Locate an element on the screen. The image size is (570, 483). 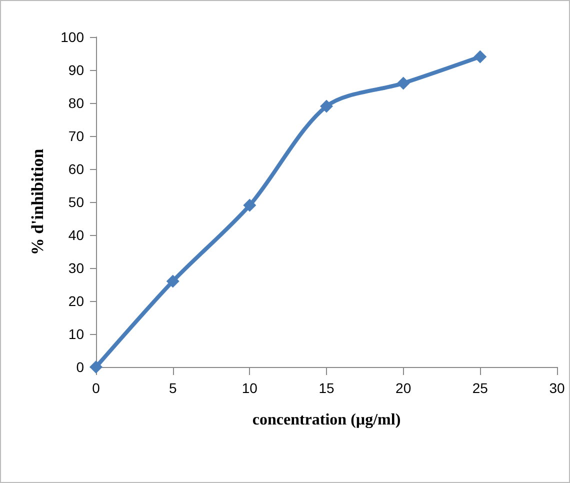
y-tick-label: 10 is located at coordinates (76, 334).